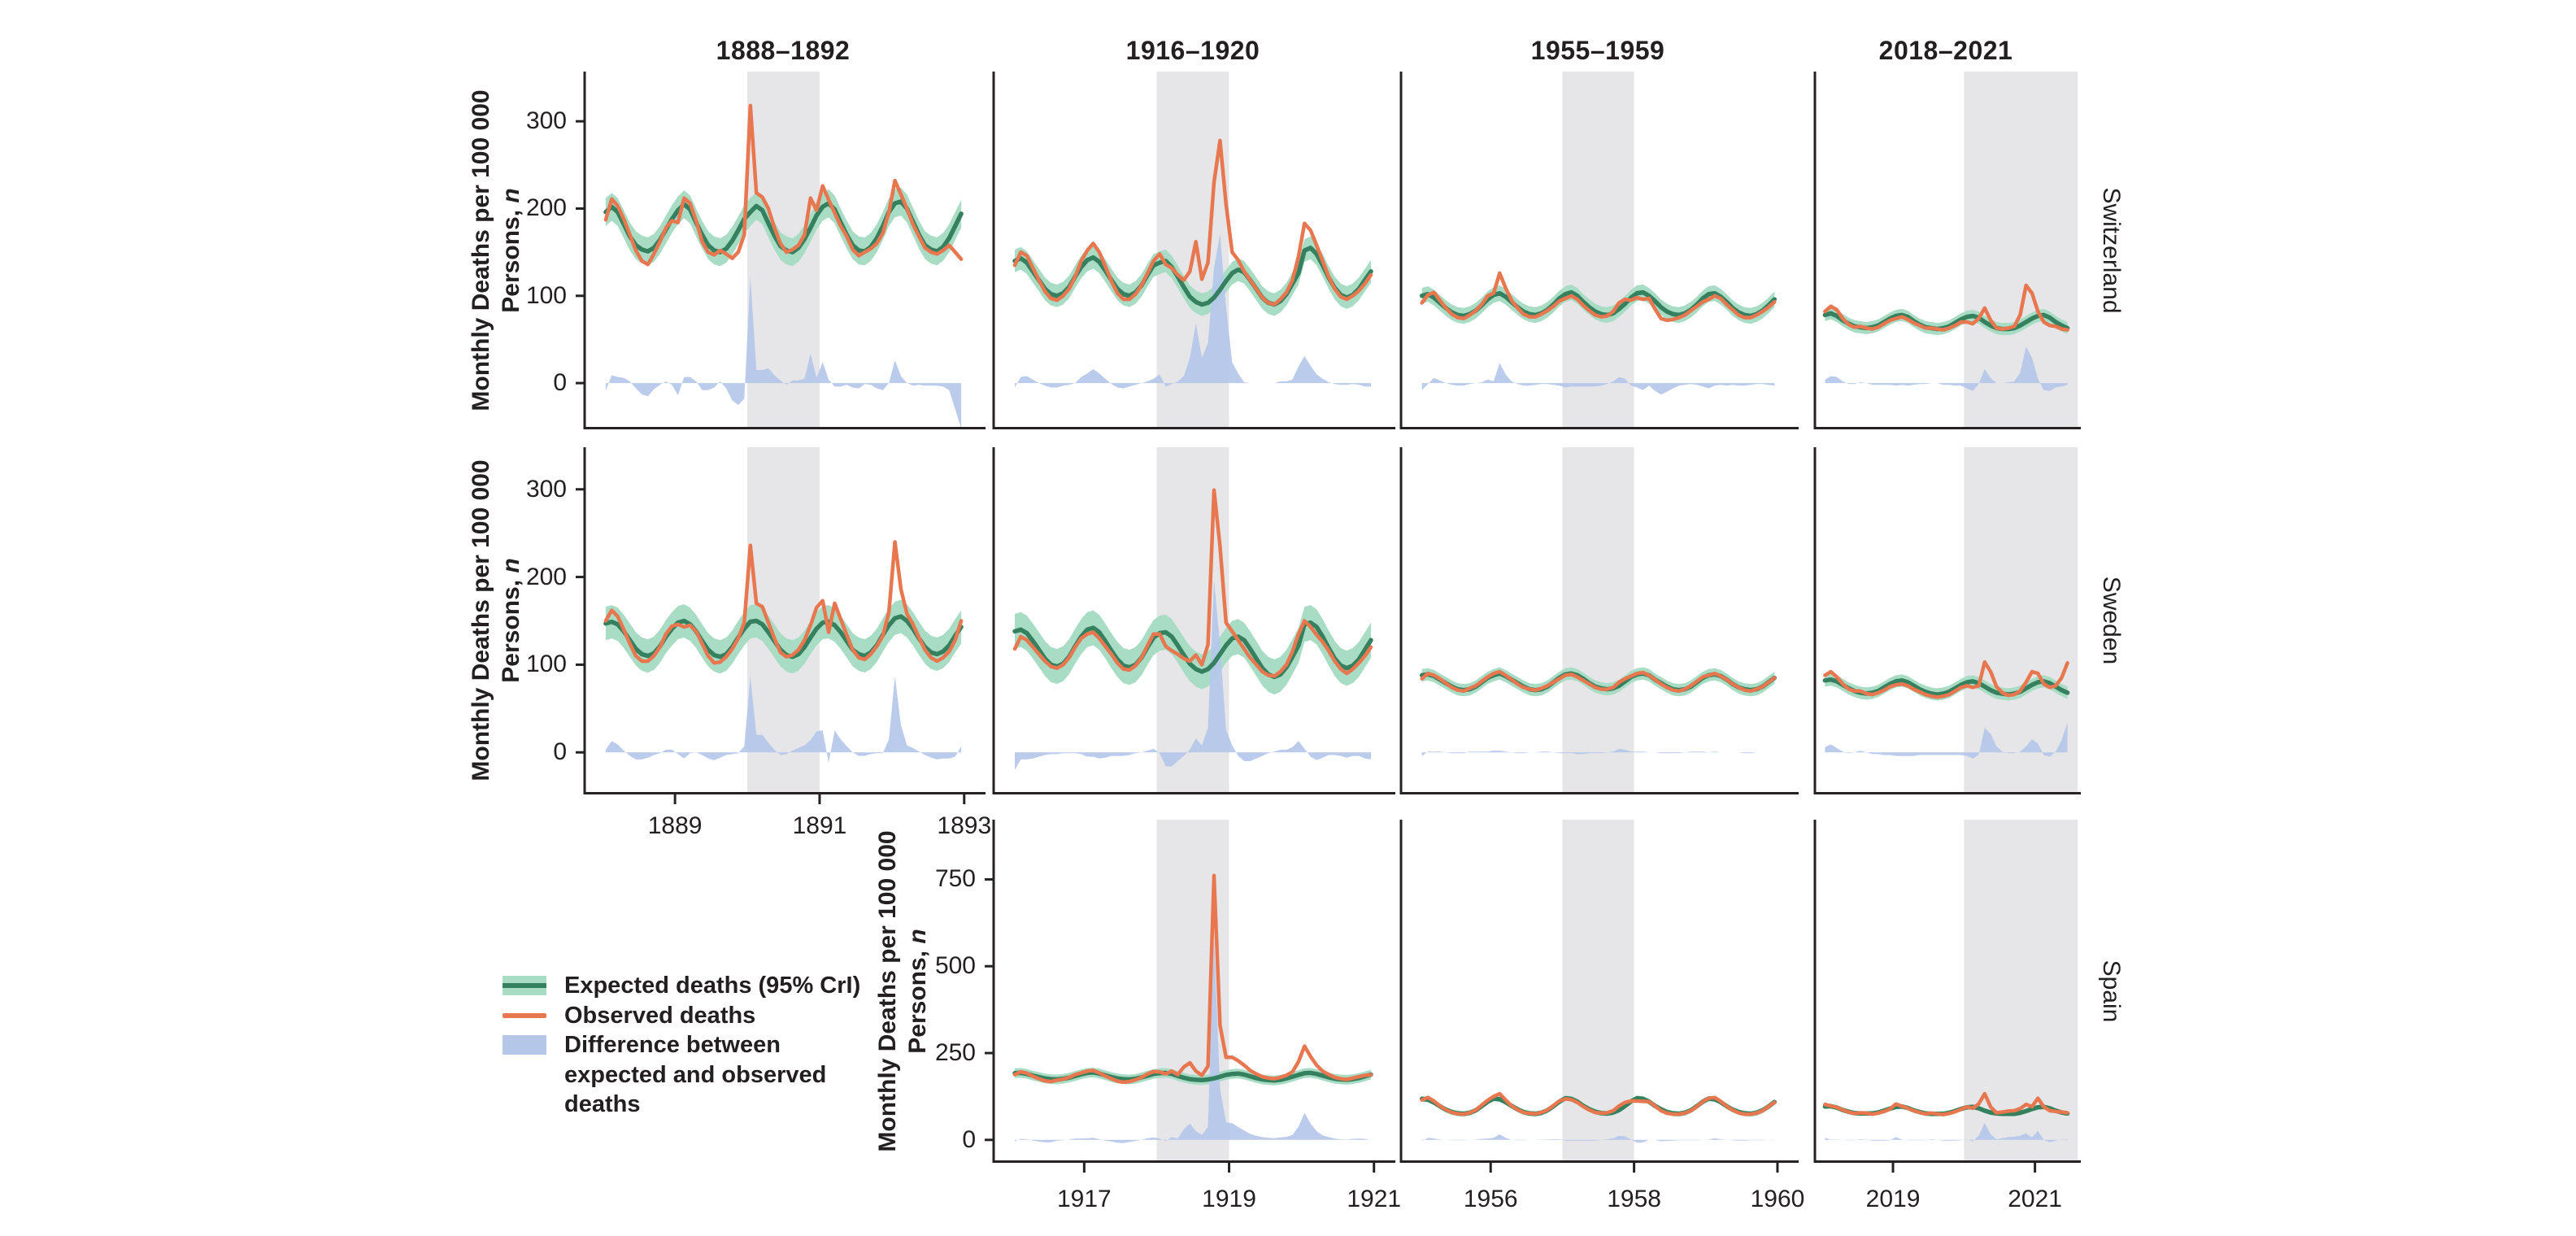 The height and width of the screenshot is (1236, 2576). Describe the element at coordinates (1375, 1199) in the screenshot. I see `x-tick-label: 1921` at that location.